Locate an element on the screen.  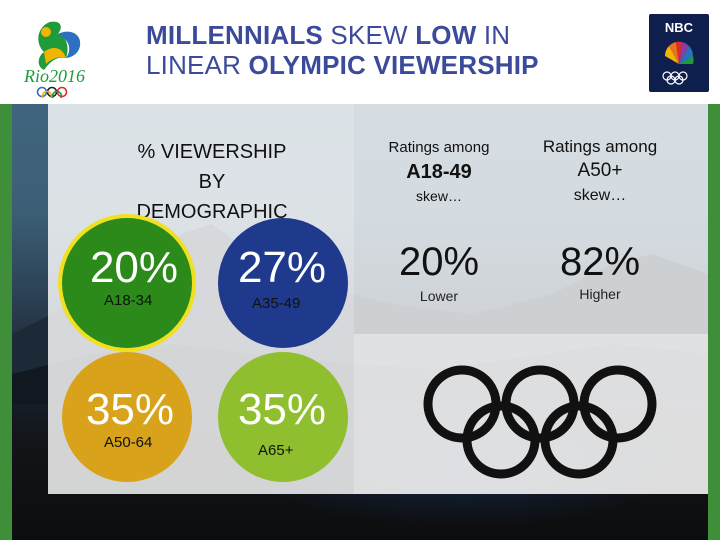
segment-label-a50-64: A50-64 is located at coordinates (128, 442).